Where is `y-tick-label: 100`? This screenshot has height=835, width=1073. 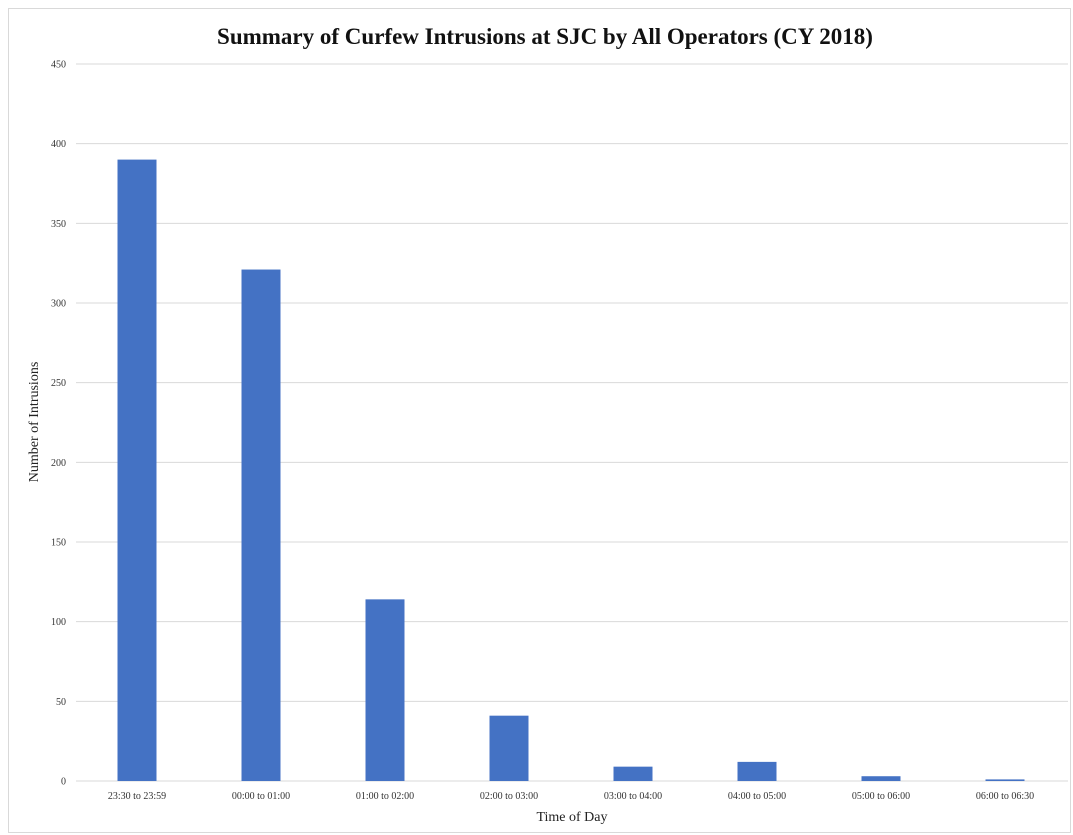
y-tick-label: 100 is located at coordinates (58, 622).